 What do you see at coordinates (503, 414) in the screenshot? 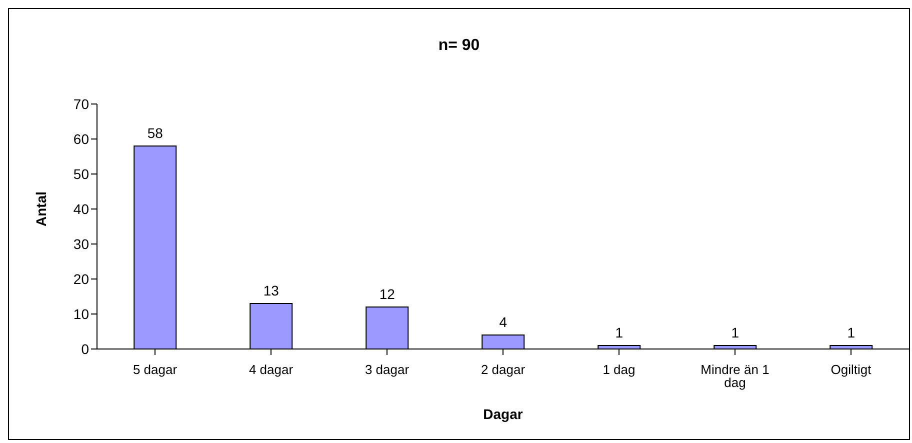
I see `x-axis-title: Dagar` at bounding box center [503, 414].